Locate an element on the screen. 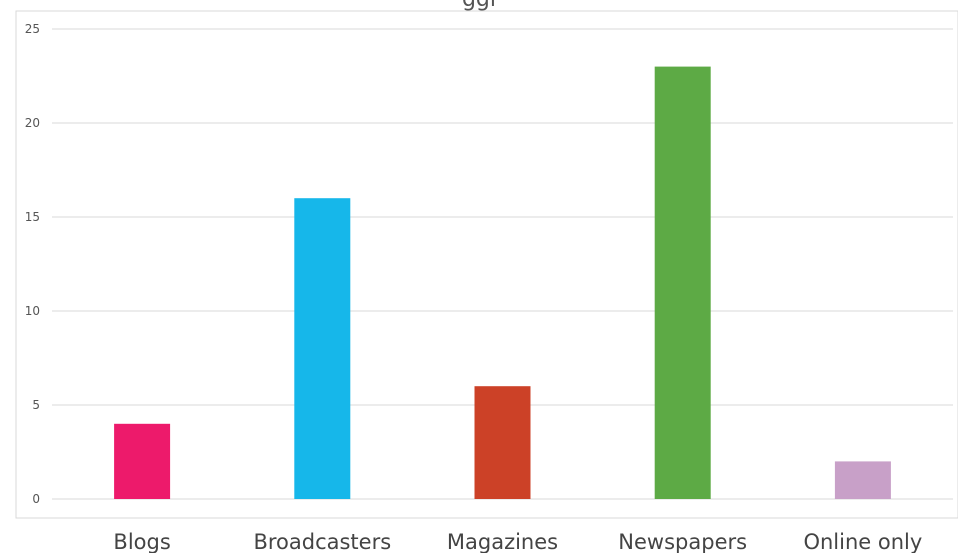  bar-broadcasters is located at coordinates (322, 348).